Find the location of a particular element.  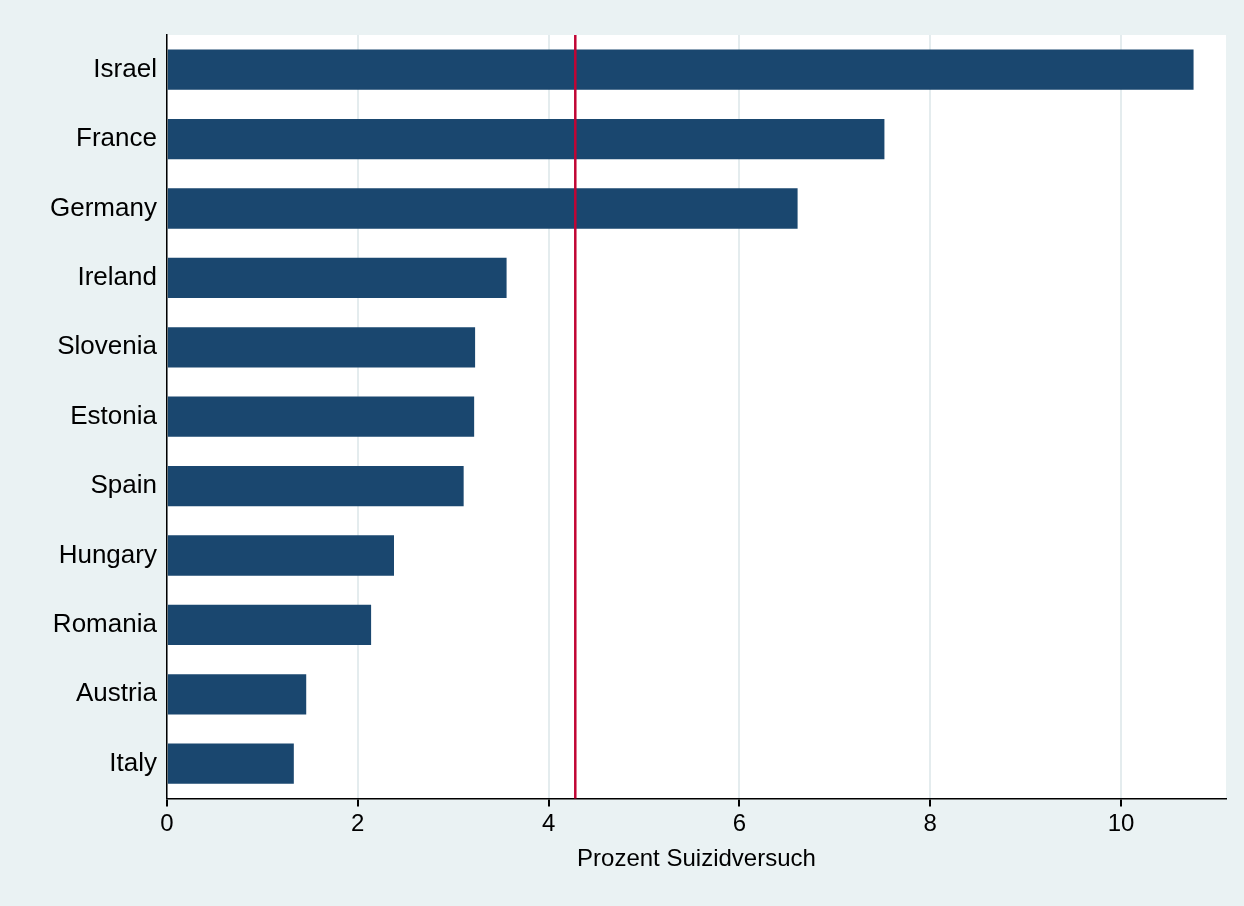

y-tick-label: Italy is located at coordinates (133, 761).